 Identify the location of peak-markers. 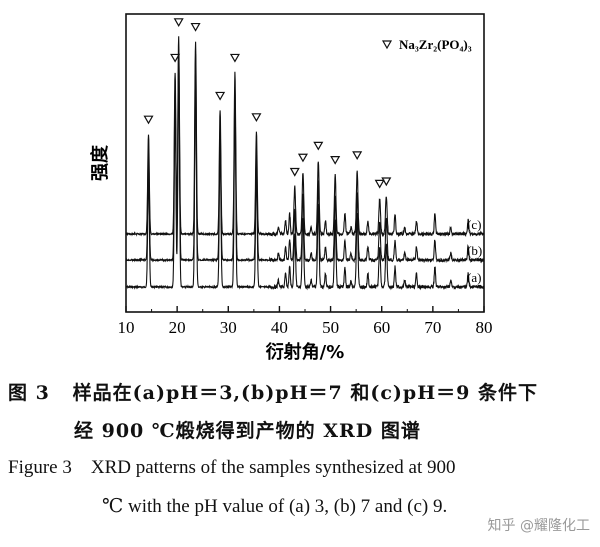
(267, 103).